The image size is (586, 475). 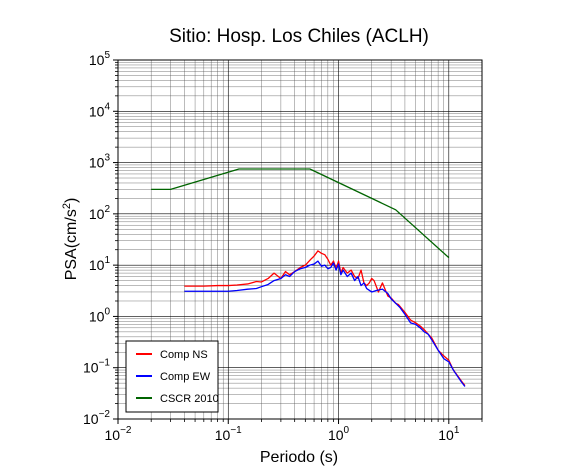 I want to click on x-tick-exp: 1, so click(x=457, y=430).